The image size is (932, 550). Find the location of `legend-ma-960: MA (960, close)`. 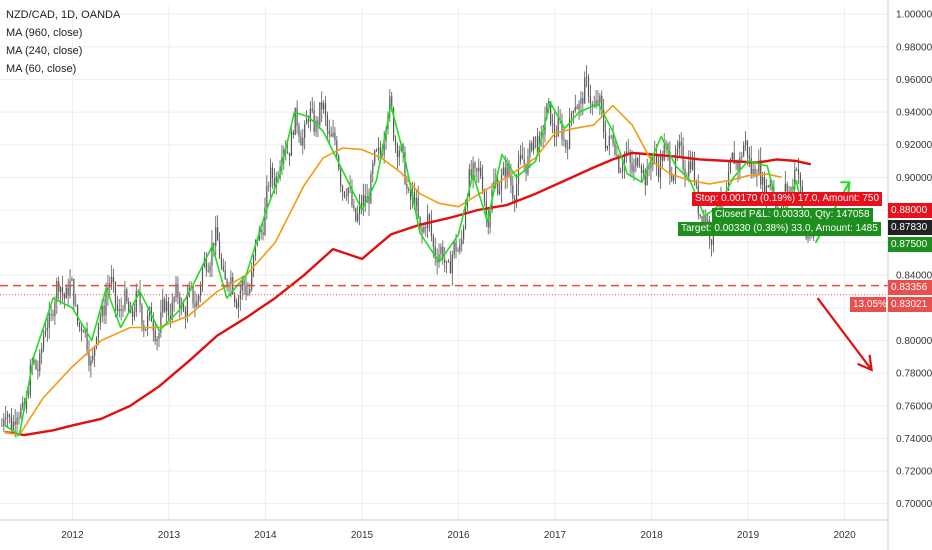

legend-ma-960: MA (960, close) is located at coordinates (44, 33).